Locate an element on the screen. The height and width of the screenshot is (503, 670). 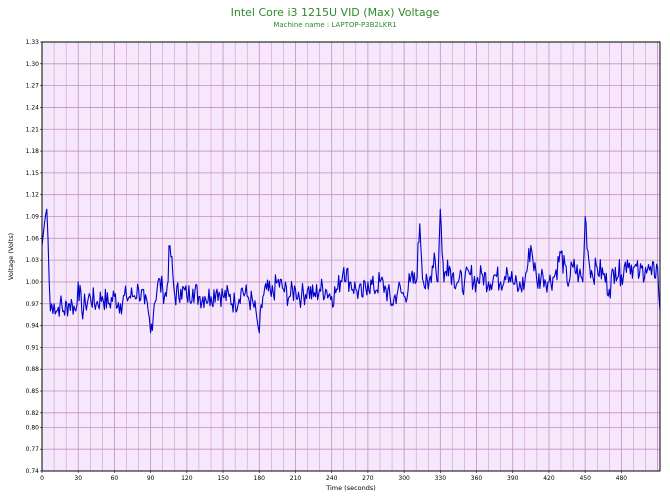
y-tick-label: 1.00 is located at coordinates (33, 282).